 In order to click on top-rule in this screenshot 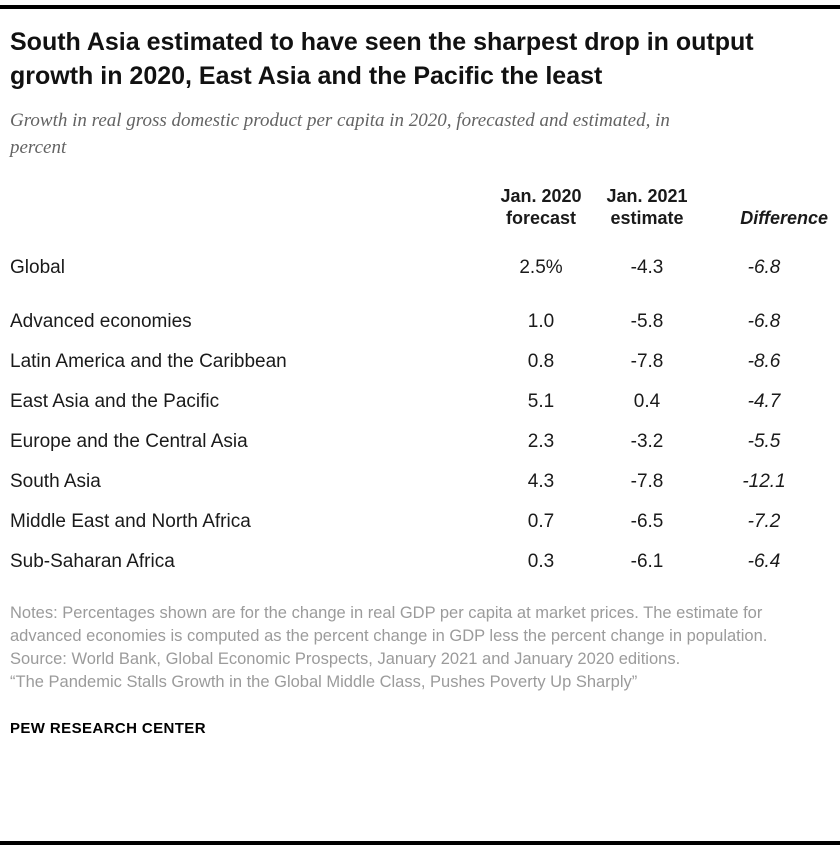, I will do `click(420, 7)`.